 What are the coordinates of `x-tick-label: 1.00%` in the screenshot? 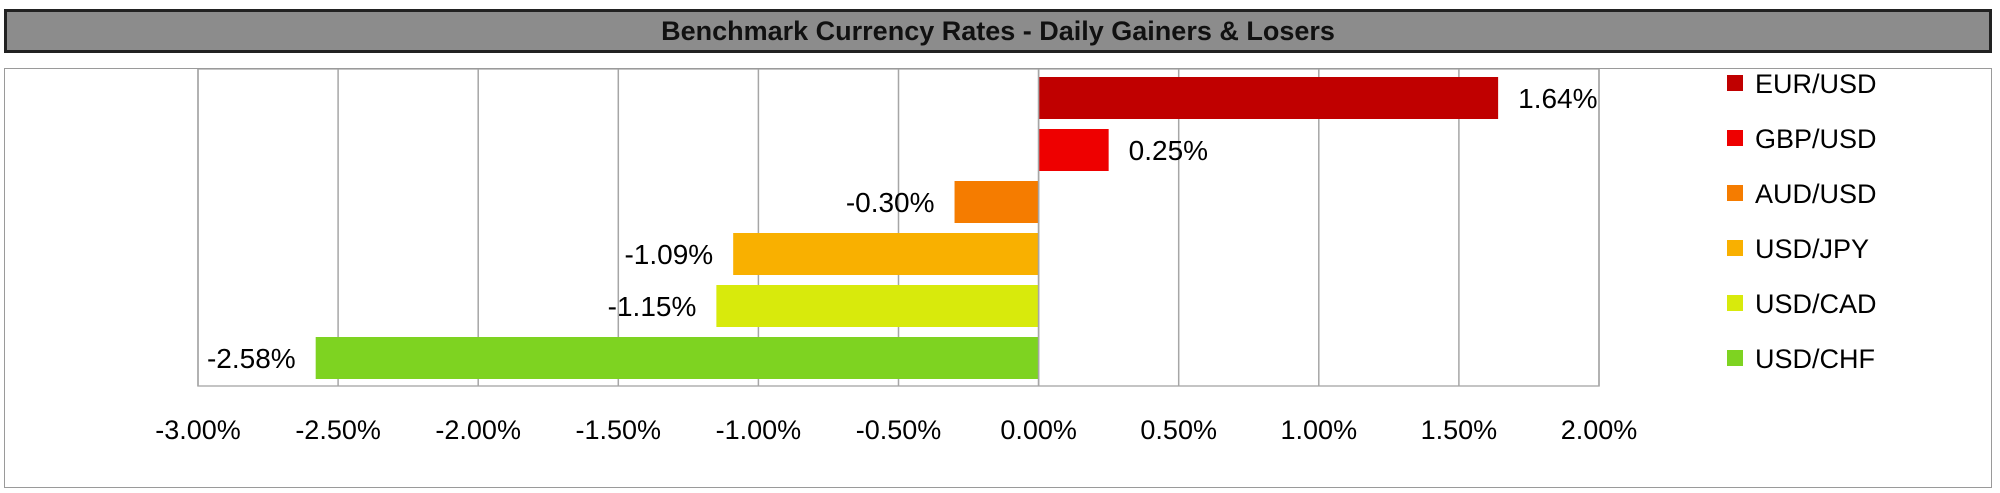 It's located at (1319, 430).